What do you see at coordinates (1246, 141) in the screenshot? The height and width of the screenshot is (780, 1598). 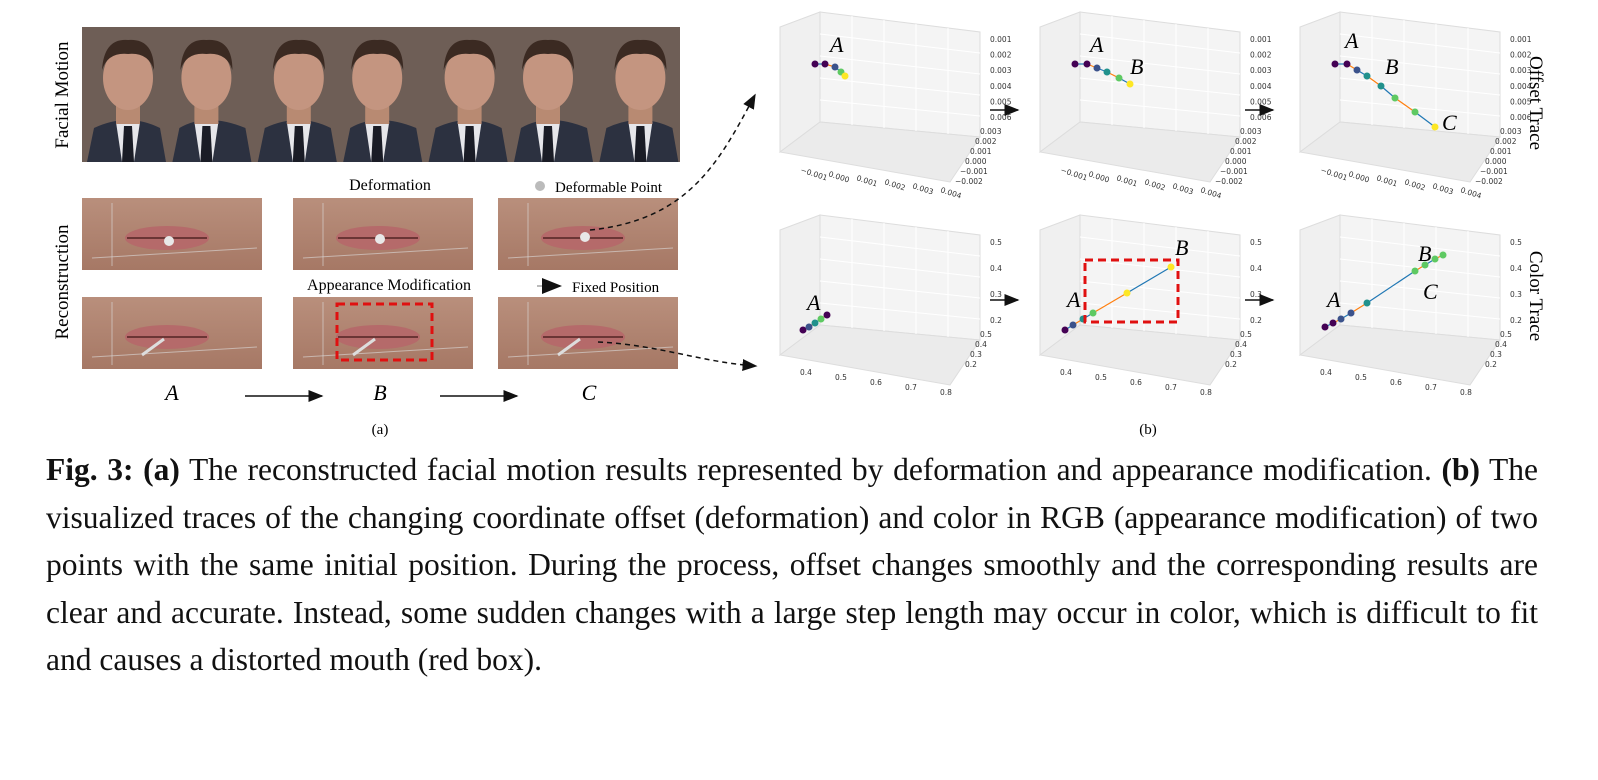 I see `y-tick-label: 0.002` at bounding box center [1246, 141].